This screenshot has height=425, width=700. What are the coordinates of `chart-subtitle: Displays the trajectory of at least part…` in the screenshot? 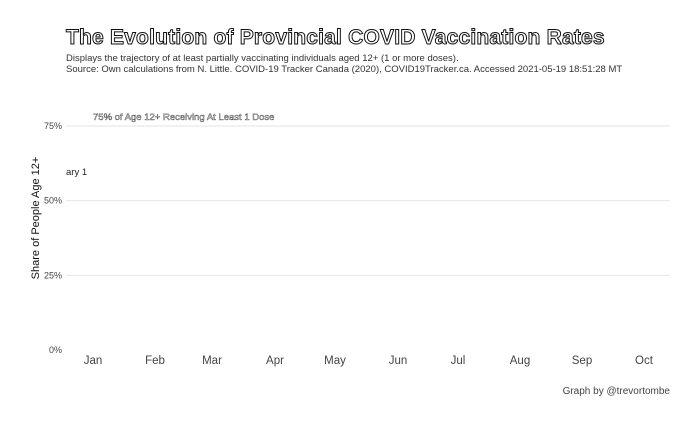 It's located at (262, 58).